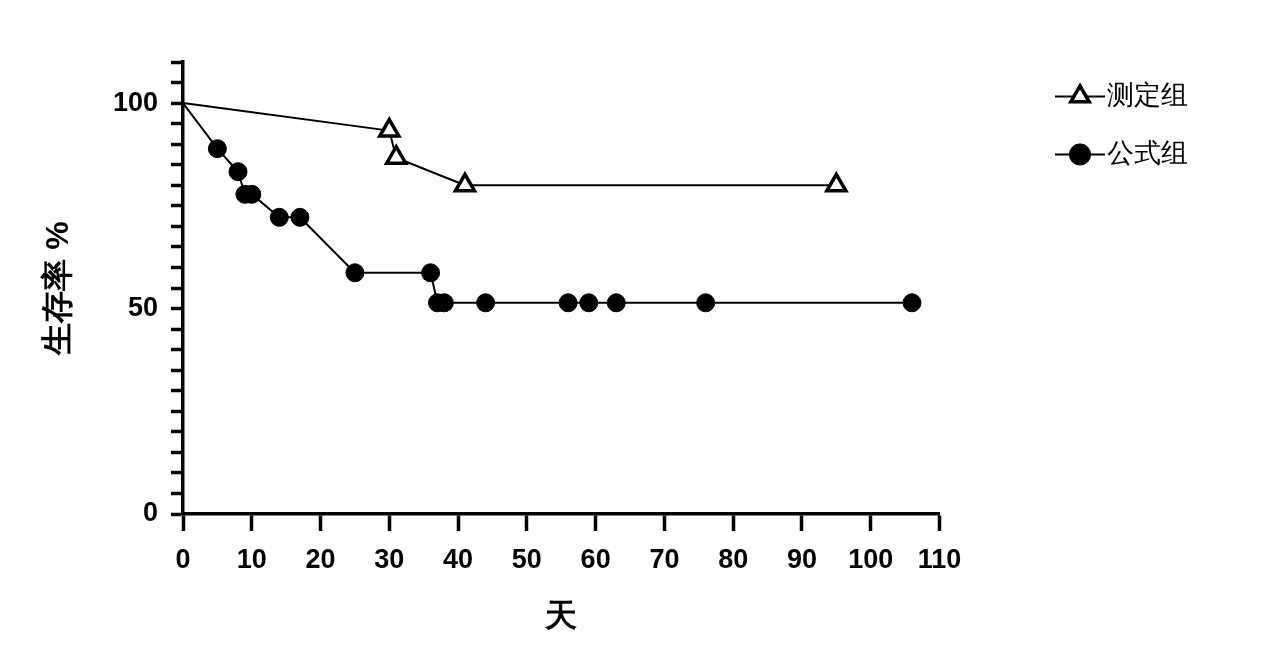 The image size is (1269, 669). What do you see at coordinates (150, 512) in the screenshot?
I see `y-tick-label: 0` at bounding box center [150, 512].